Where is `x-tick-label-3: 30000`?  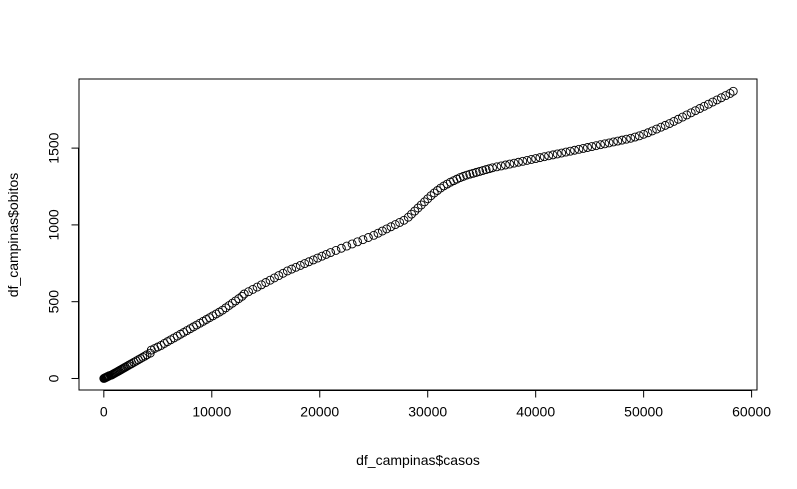
x-tick-label-3: 30000 is located at coordinates (427, 412).